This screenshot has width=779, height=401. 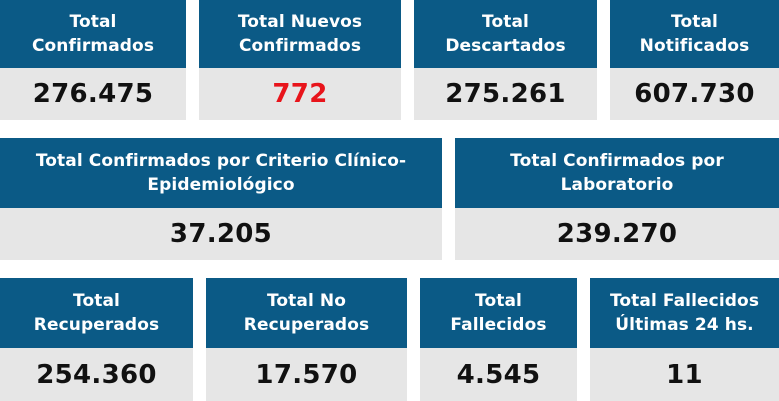 I want to click on card-total-no-recuperados: Total No Recuperados 17.570, so click(x=306, y=339).